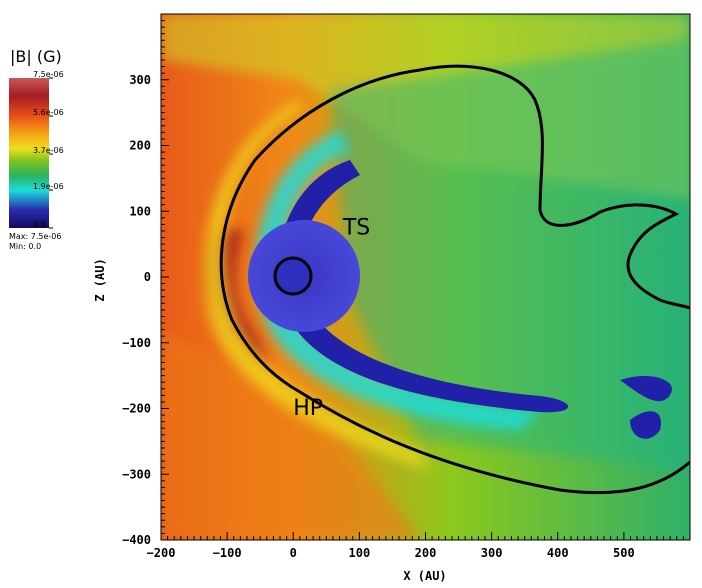  Describe the element at coordinates (136, 540) in the screenshot. I see `y-tick-label: −400` at that location.